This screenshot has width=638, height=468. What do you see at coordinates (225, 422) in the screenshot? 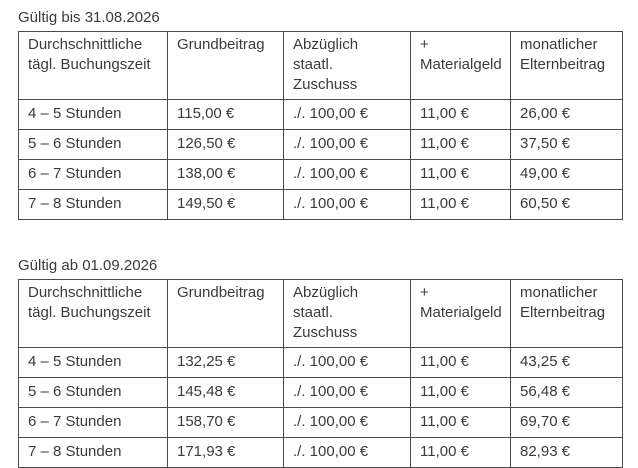
I see `cell-base-fee: 158,70 €` at bounding box center [225, 422].